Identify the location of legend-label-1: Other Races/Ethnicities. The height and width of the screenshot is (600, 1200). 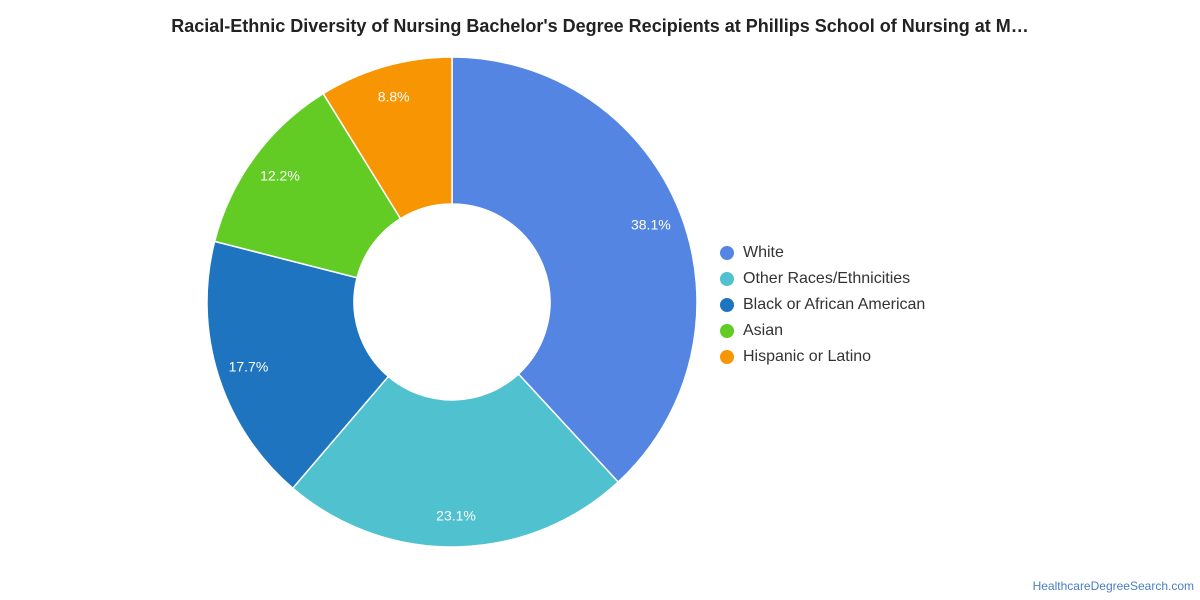
(827, 278).